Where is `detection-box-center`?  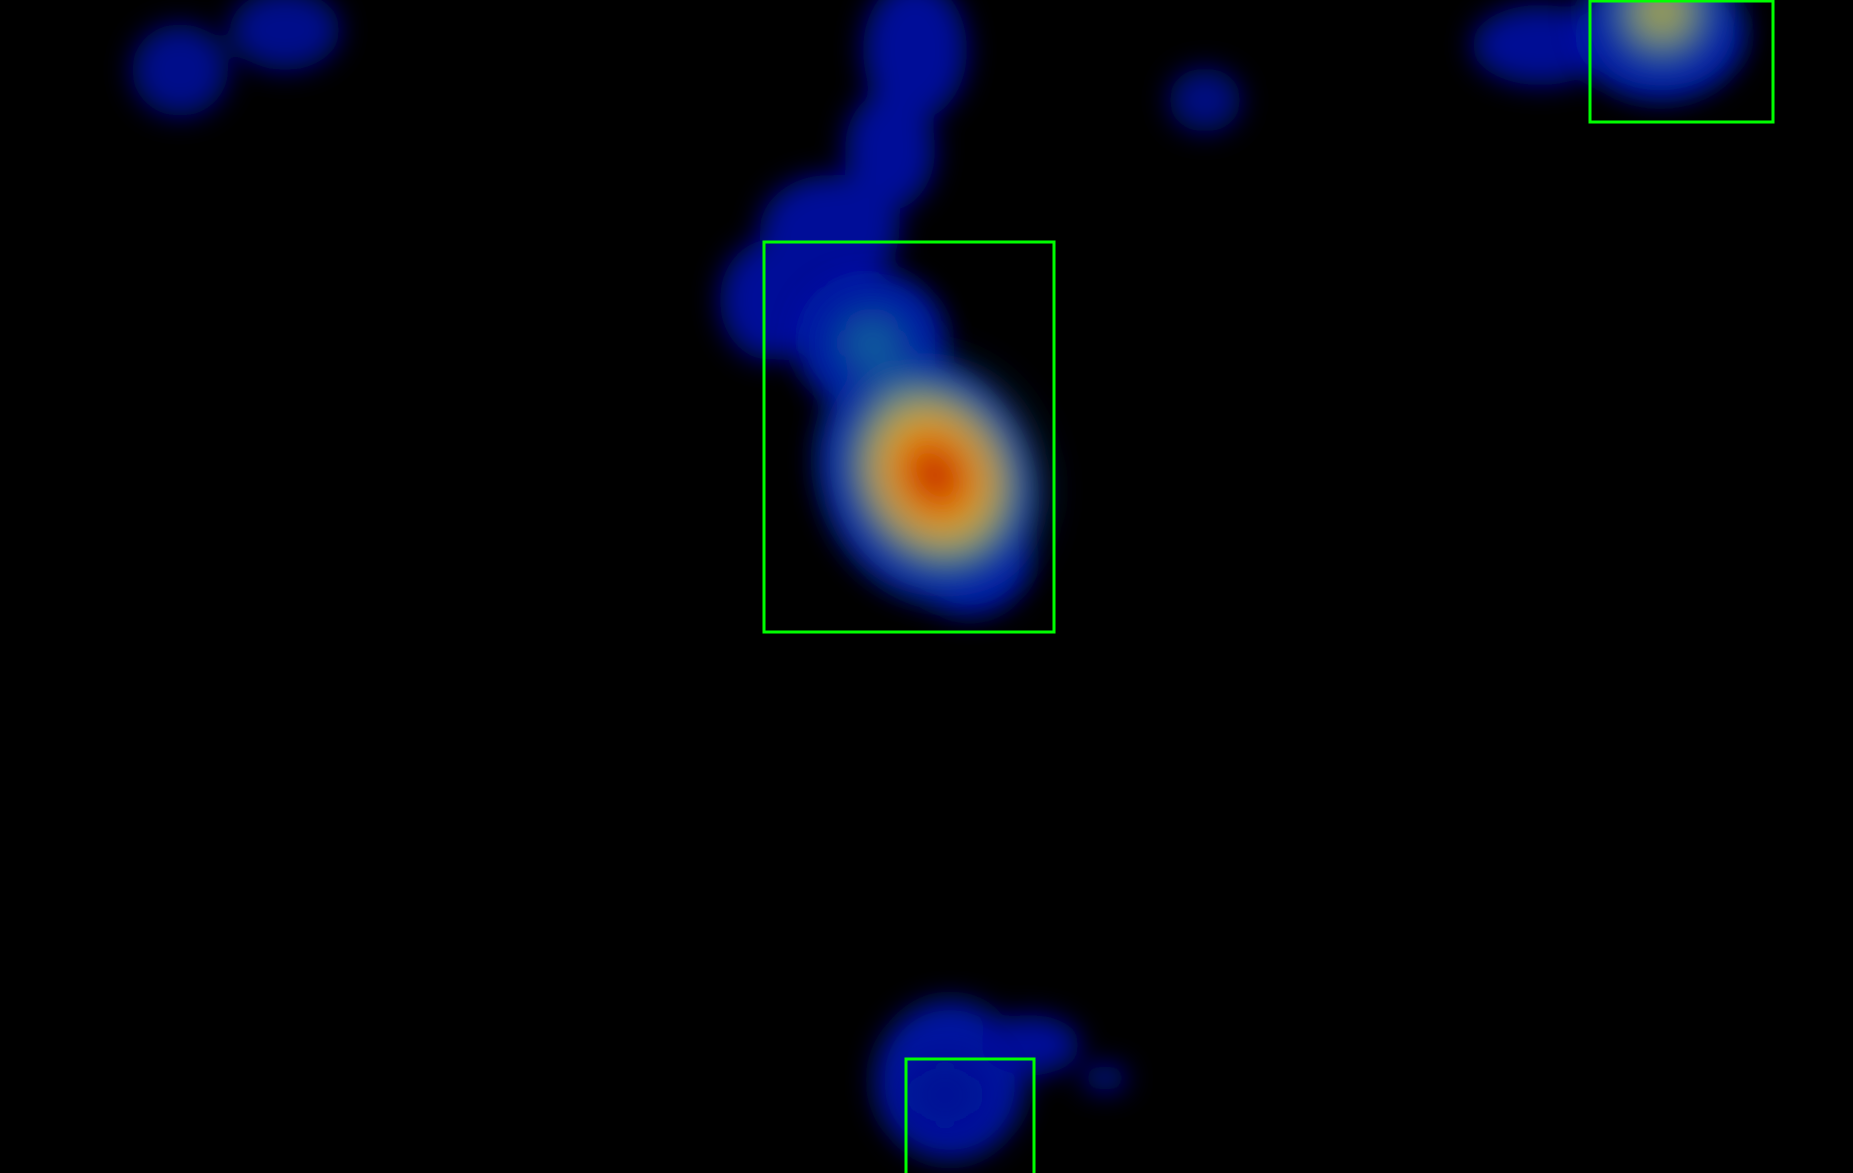 detection-box-center is located at coordinates (909, 437).